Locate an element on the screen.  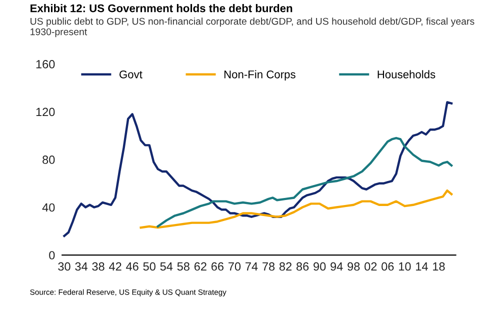
x-tick-label: 90 is located at coordinates (320, 266).